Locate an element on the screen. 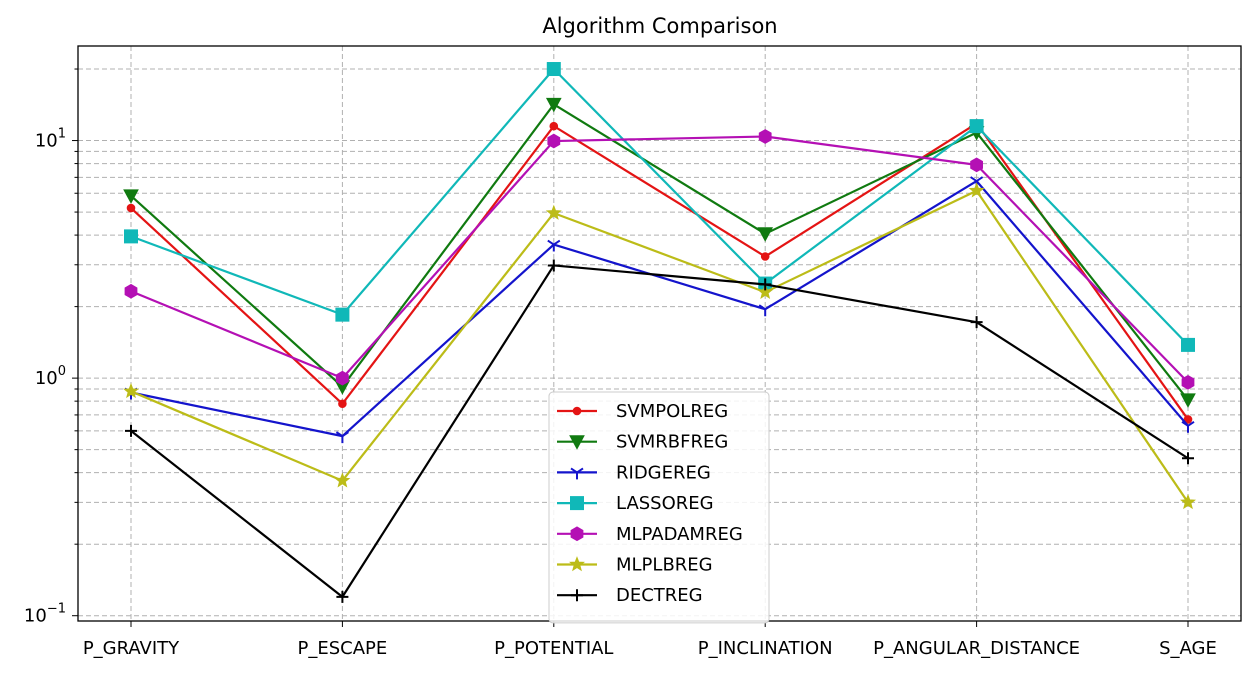  legend-entry-svmpolreg: SVMPOLREG is located at coordinates (642, 411).